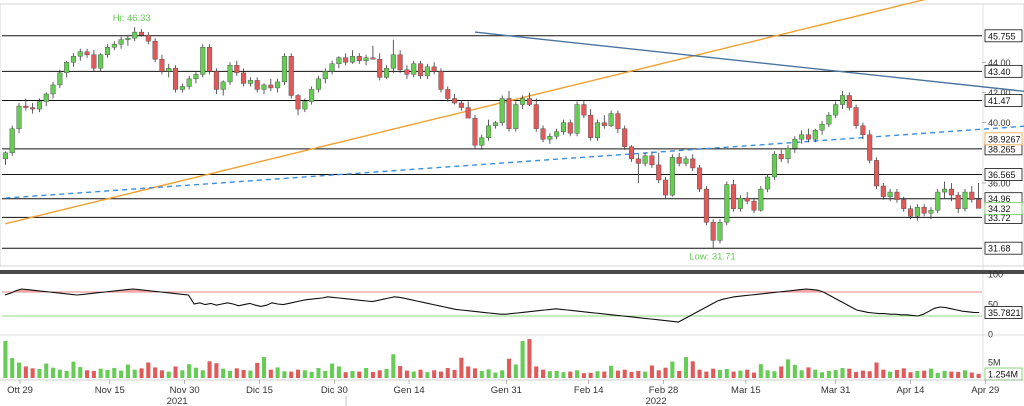 This screenshot has height=406, width=1024. Describe the element at coordinates (999, 218) in the screenshot. I see `level-label: 33.72` at that location.